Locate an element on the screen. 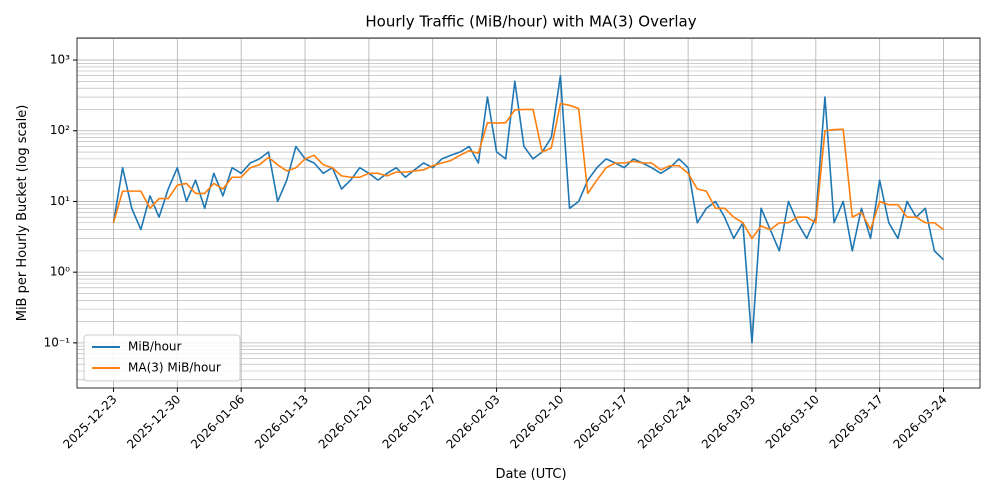  y-tick-label: 10¹ is located at coordinates (60, 201).